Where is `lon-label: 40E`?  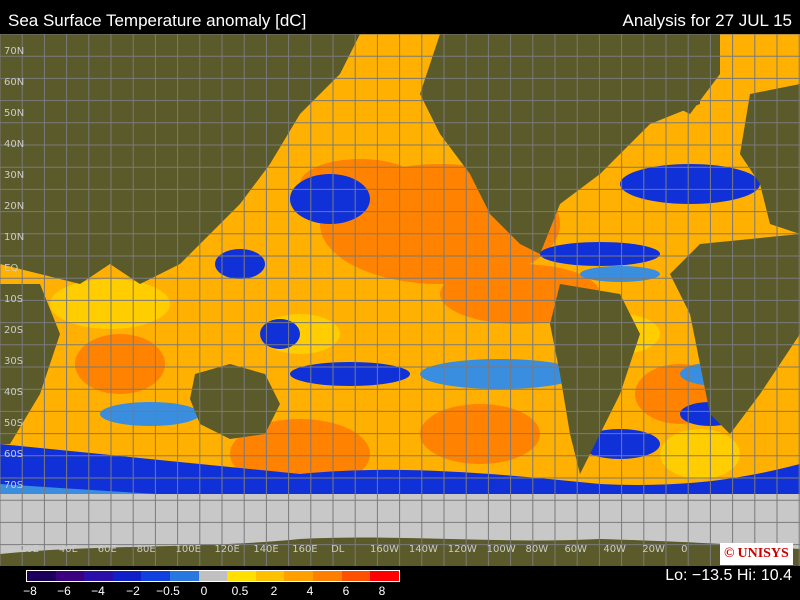 lon-label: 40E is located at coordinates (68, 549).